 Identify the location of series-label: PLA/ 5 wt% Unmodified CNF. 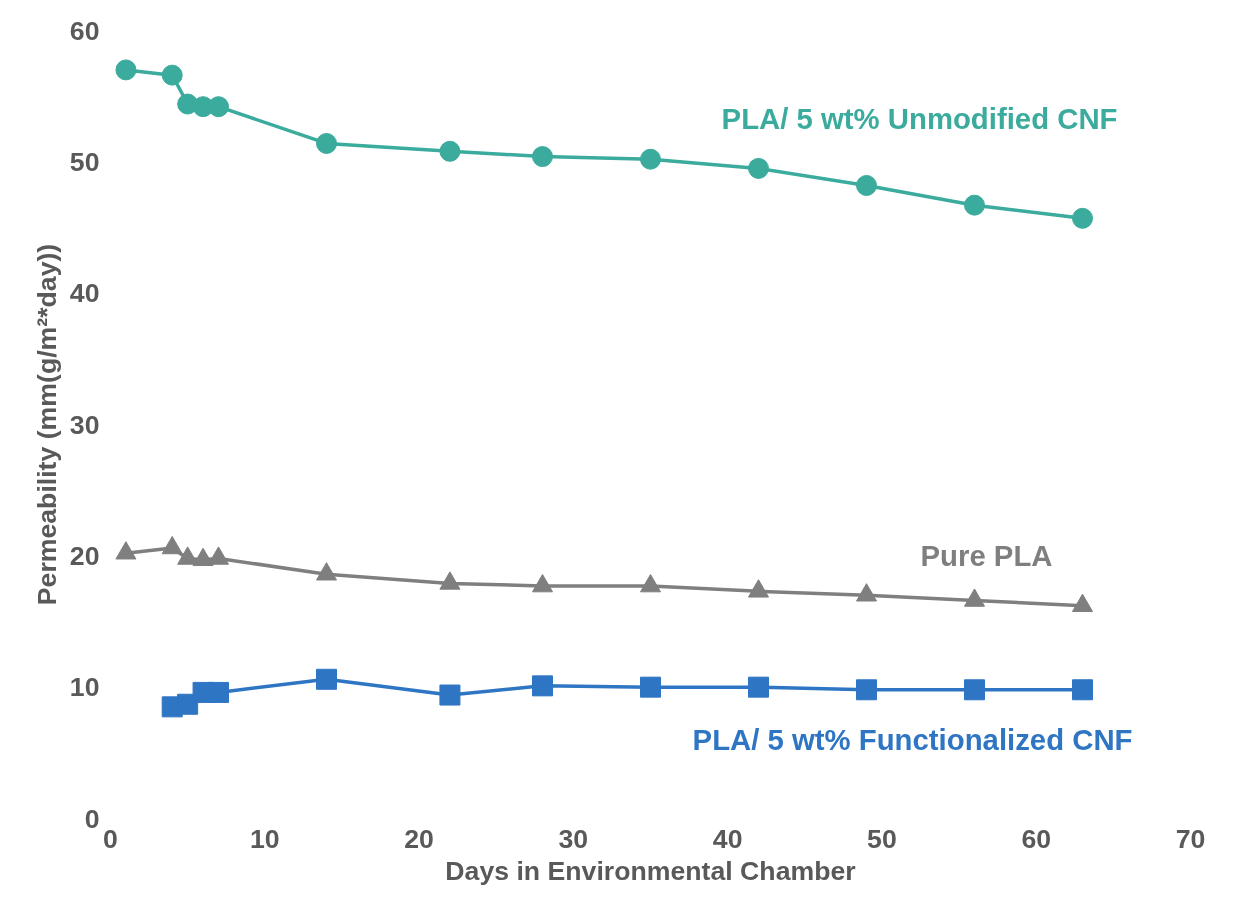
(919, 118).